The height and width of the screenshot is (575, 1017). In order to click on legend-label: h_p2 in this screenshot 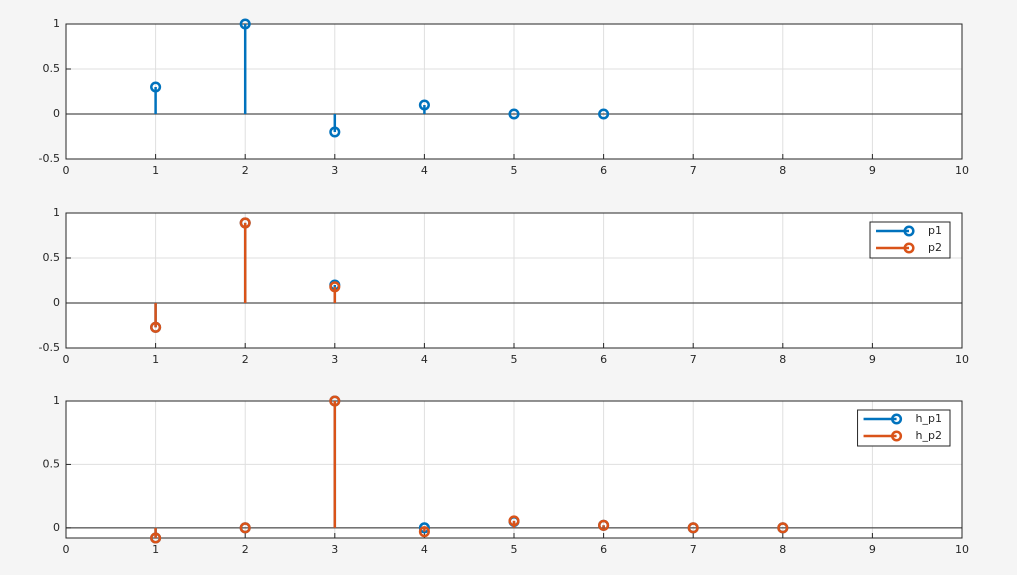, I will do `click(929, 435)`.